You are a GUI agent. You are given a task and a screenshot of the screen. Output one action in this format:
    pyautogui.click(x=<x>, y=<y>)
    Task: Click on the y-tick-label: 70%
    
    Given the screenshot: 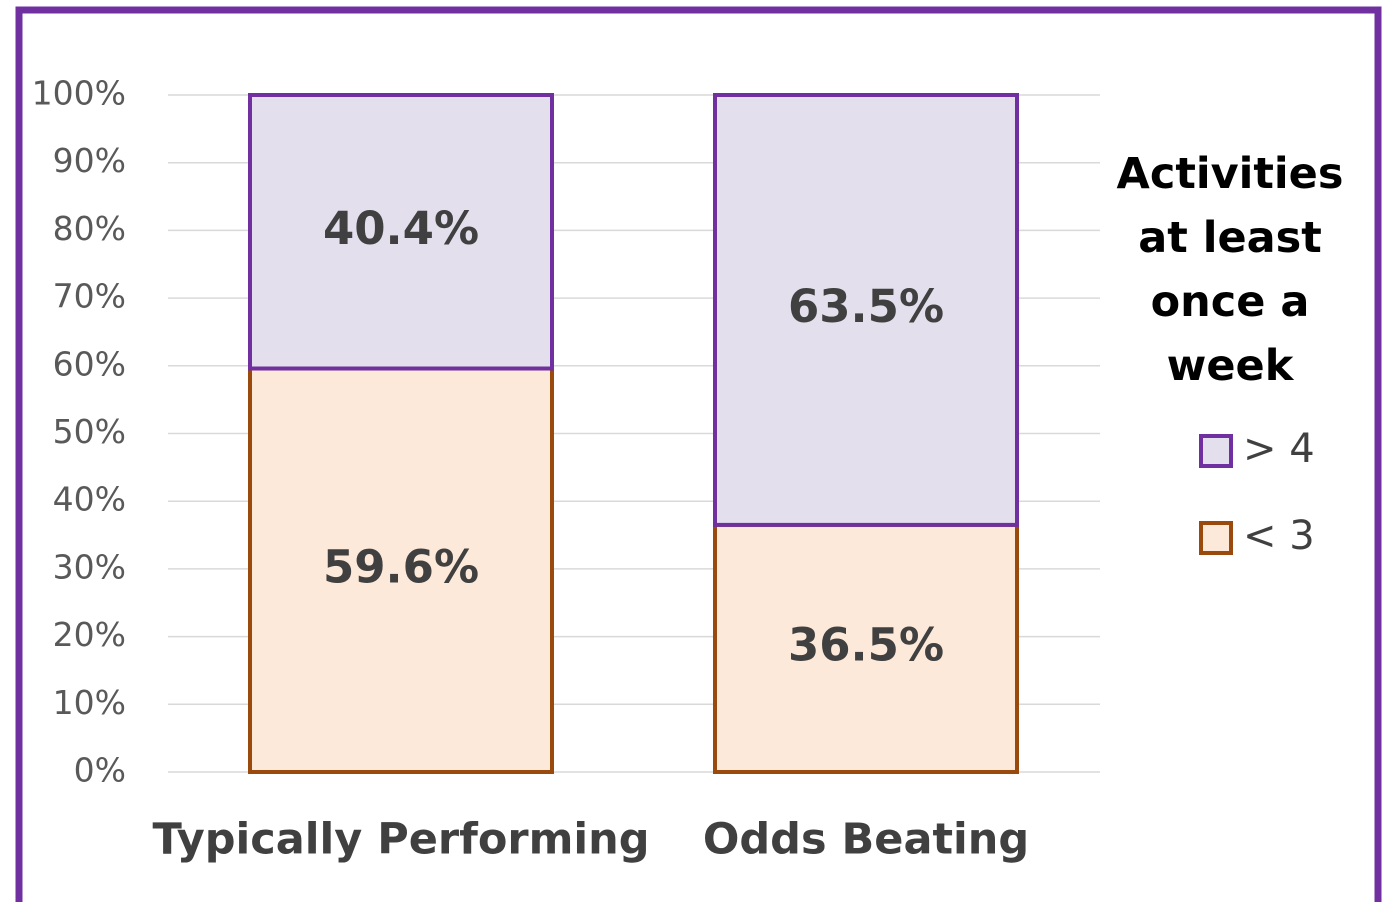 What is the action you would take?
    pyautogui.click(x=89, y=296)
    